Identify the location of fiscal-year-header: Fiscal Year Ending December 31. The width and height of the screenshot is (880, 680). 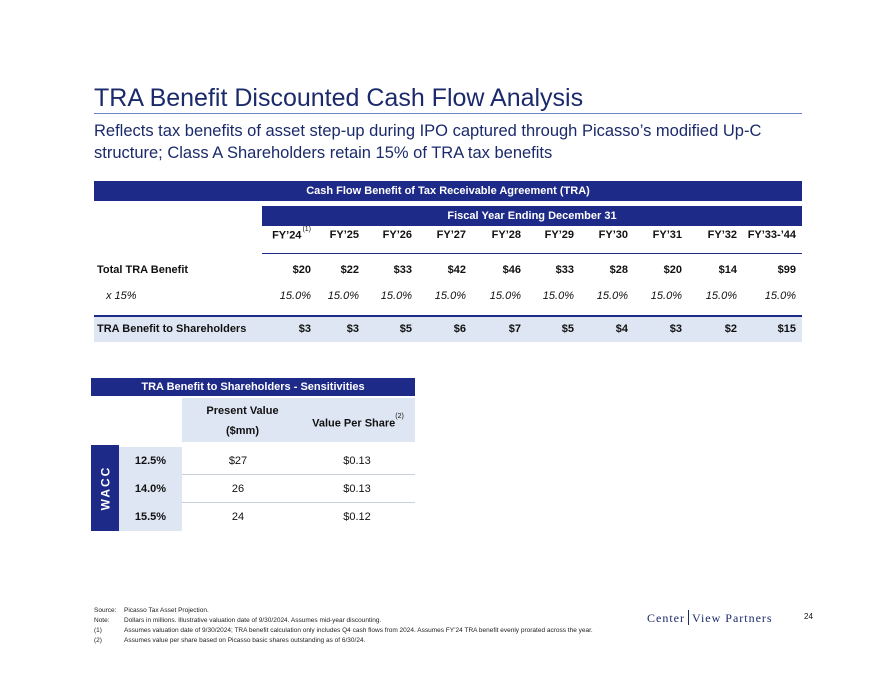
(532, 216).